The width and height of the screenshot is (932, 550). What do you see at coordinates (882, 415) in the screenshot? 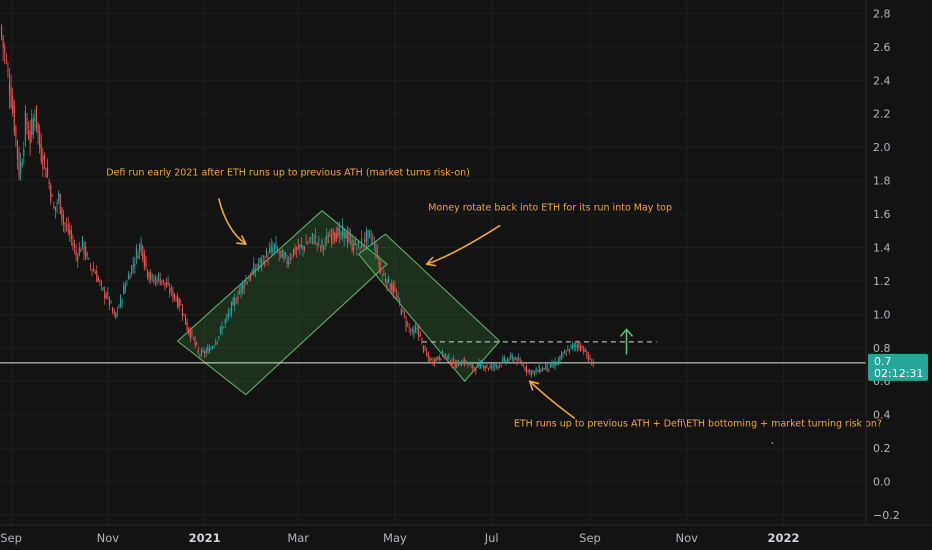
I see `y-tick-label: 0.4` at bounding box center [882, 415].